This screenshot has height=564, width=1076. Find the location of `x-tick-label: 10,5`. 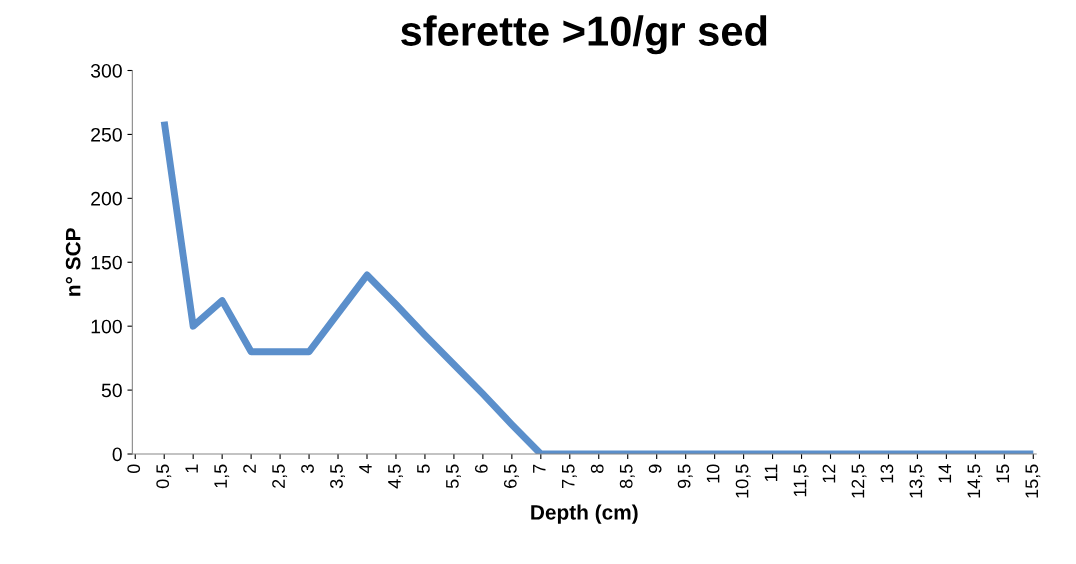

x-tick-label: 10,5 is located at coordinates (743, 481).